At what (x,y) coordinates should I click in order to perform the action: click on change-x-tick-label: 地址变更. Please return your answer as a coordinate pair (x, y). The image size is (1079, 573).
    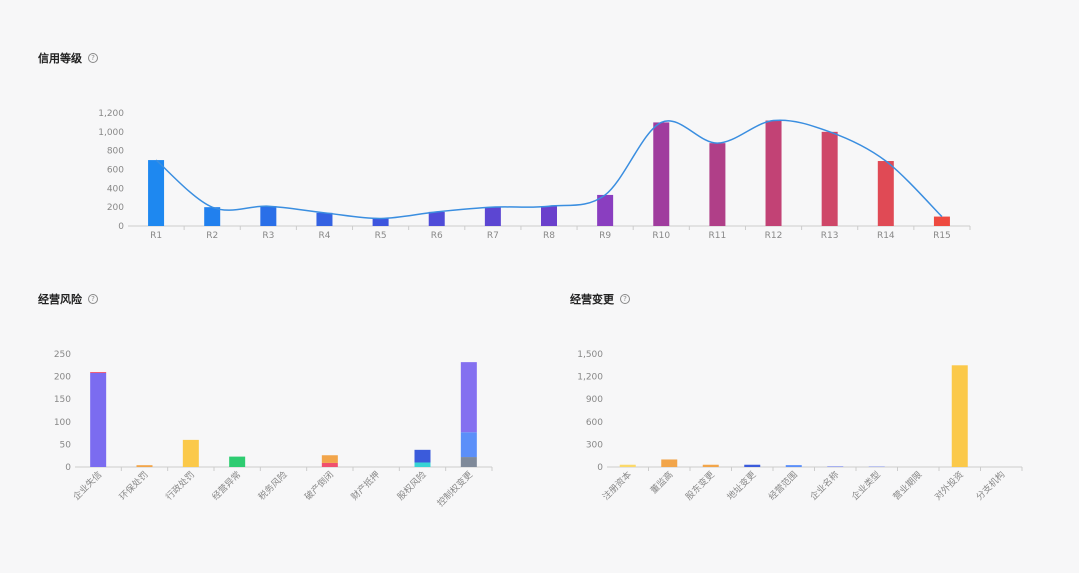
    Looking at the image, I should click on (741, 486).